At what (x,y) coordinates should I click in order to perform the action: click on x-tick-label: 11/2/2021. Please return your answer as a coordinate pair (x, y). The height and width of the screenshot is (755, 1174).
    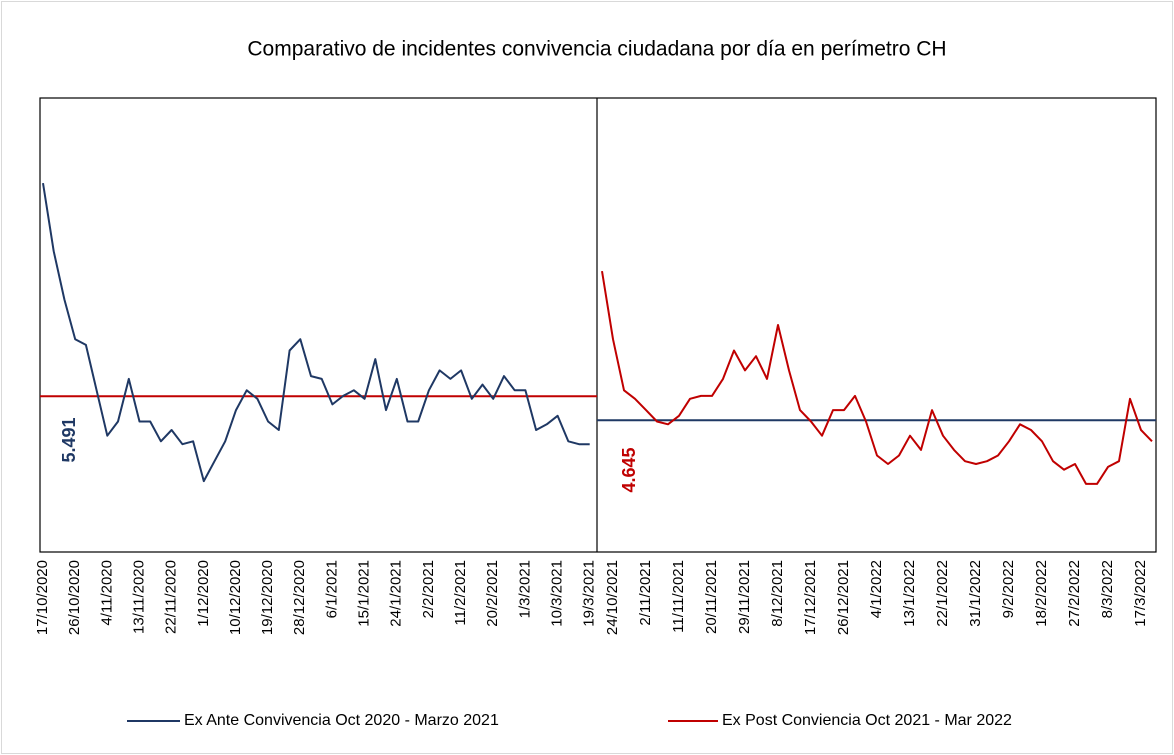
    Looking at the image, I should click on (460, 593).